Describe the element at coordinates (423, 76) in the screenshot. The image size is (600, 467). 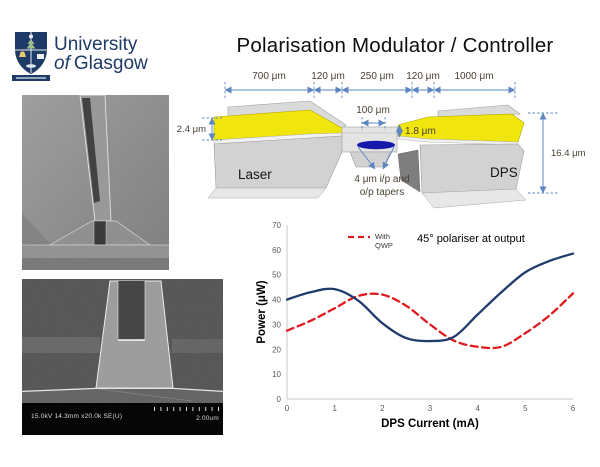
I see `dim-120um-b: 120 μm` at that location.